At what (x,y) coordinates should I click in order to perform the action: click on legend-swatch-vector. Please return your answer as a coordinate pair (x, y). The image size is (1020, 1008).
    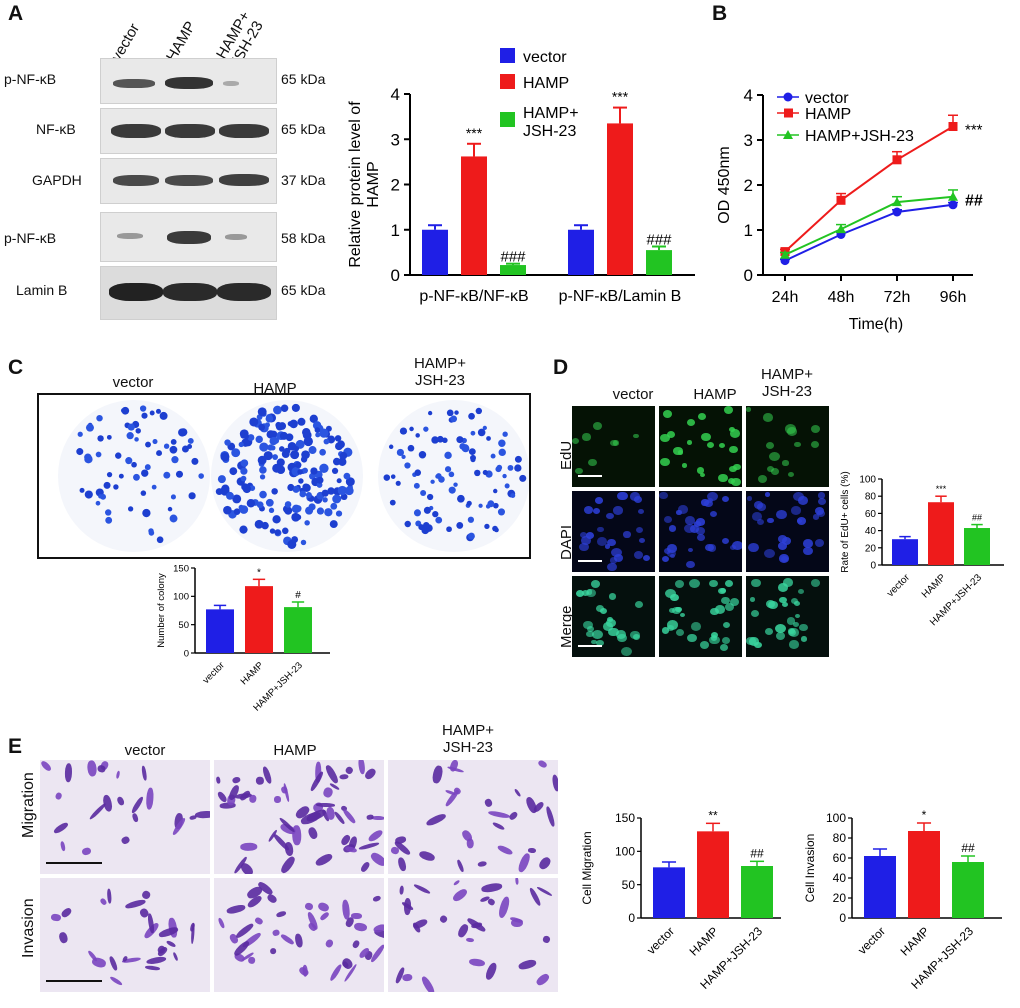
    Looking at the image, I should click on (507, 55).